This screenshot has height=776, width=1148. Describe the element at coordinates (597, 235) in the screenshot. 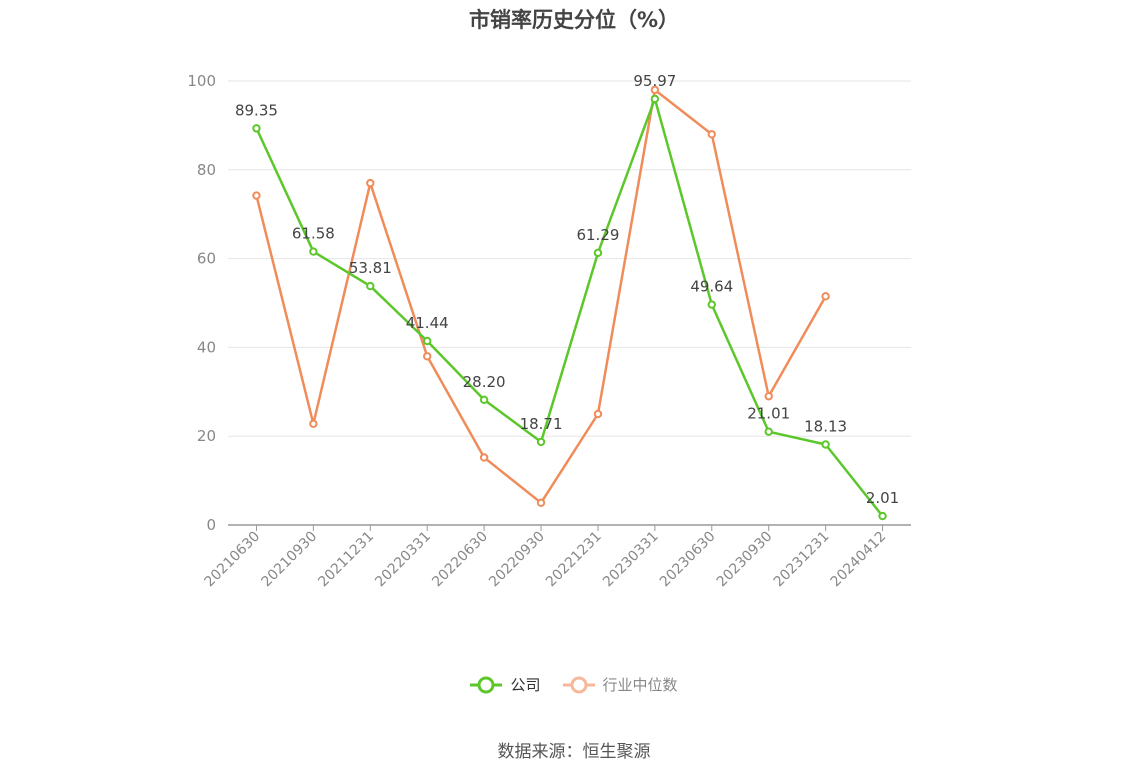

I see `company-data-label: 61.29` at that location.